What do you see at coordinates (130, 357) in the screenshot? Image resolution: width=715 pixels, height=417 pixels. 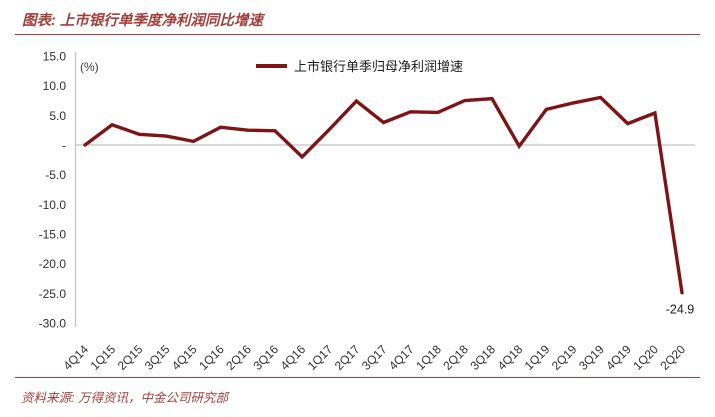 I see `x-tick-label: 2Q15` at bounding box center [130, 357].